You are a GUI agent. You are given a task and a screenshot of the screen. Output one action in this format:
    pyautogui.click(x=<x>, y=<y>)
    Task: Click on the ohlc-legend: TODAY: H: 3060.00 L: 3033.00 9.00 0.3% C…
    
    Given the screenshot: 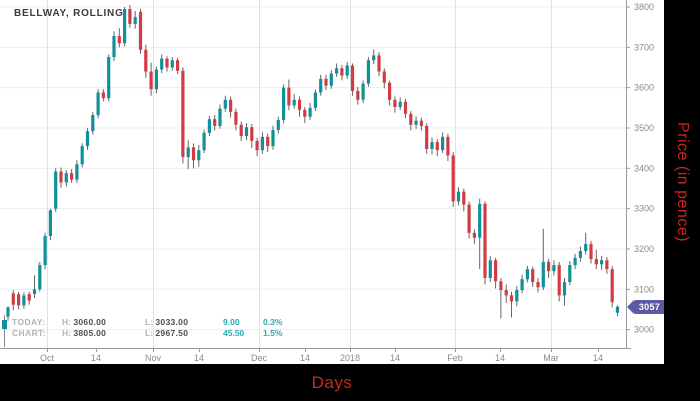 What is the action you would take?
    pyautogui.click(x=160, y=330)
    